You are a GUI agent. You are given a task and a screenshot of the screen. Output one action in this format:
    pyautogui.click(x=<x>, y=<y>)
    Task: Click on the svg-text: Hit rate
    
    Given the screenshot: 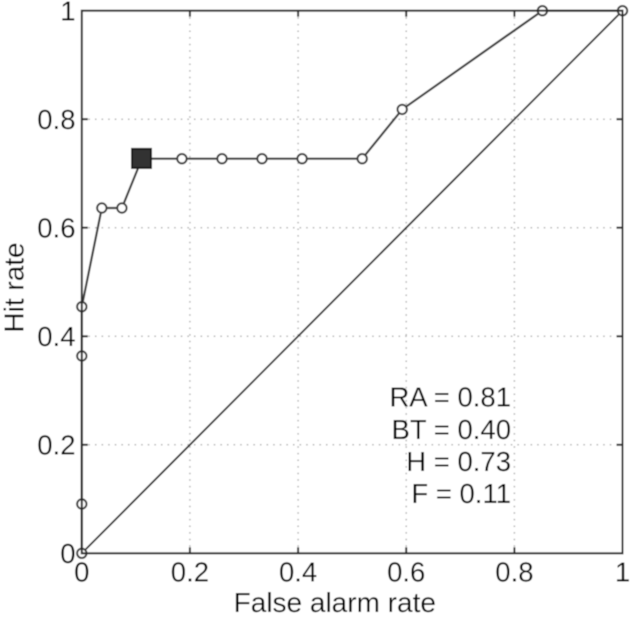 What is the action you would take?
    pyautogui.click(x=15, y=287)
    